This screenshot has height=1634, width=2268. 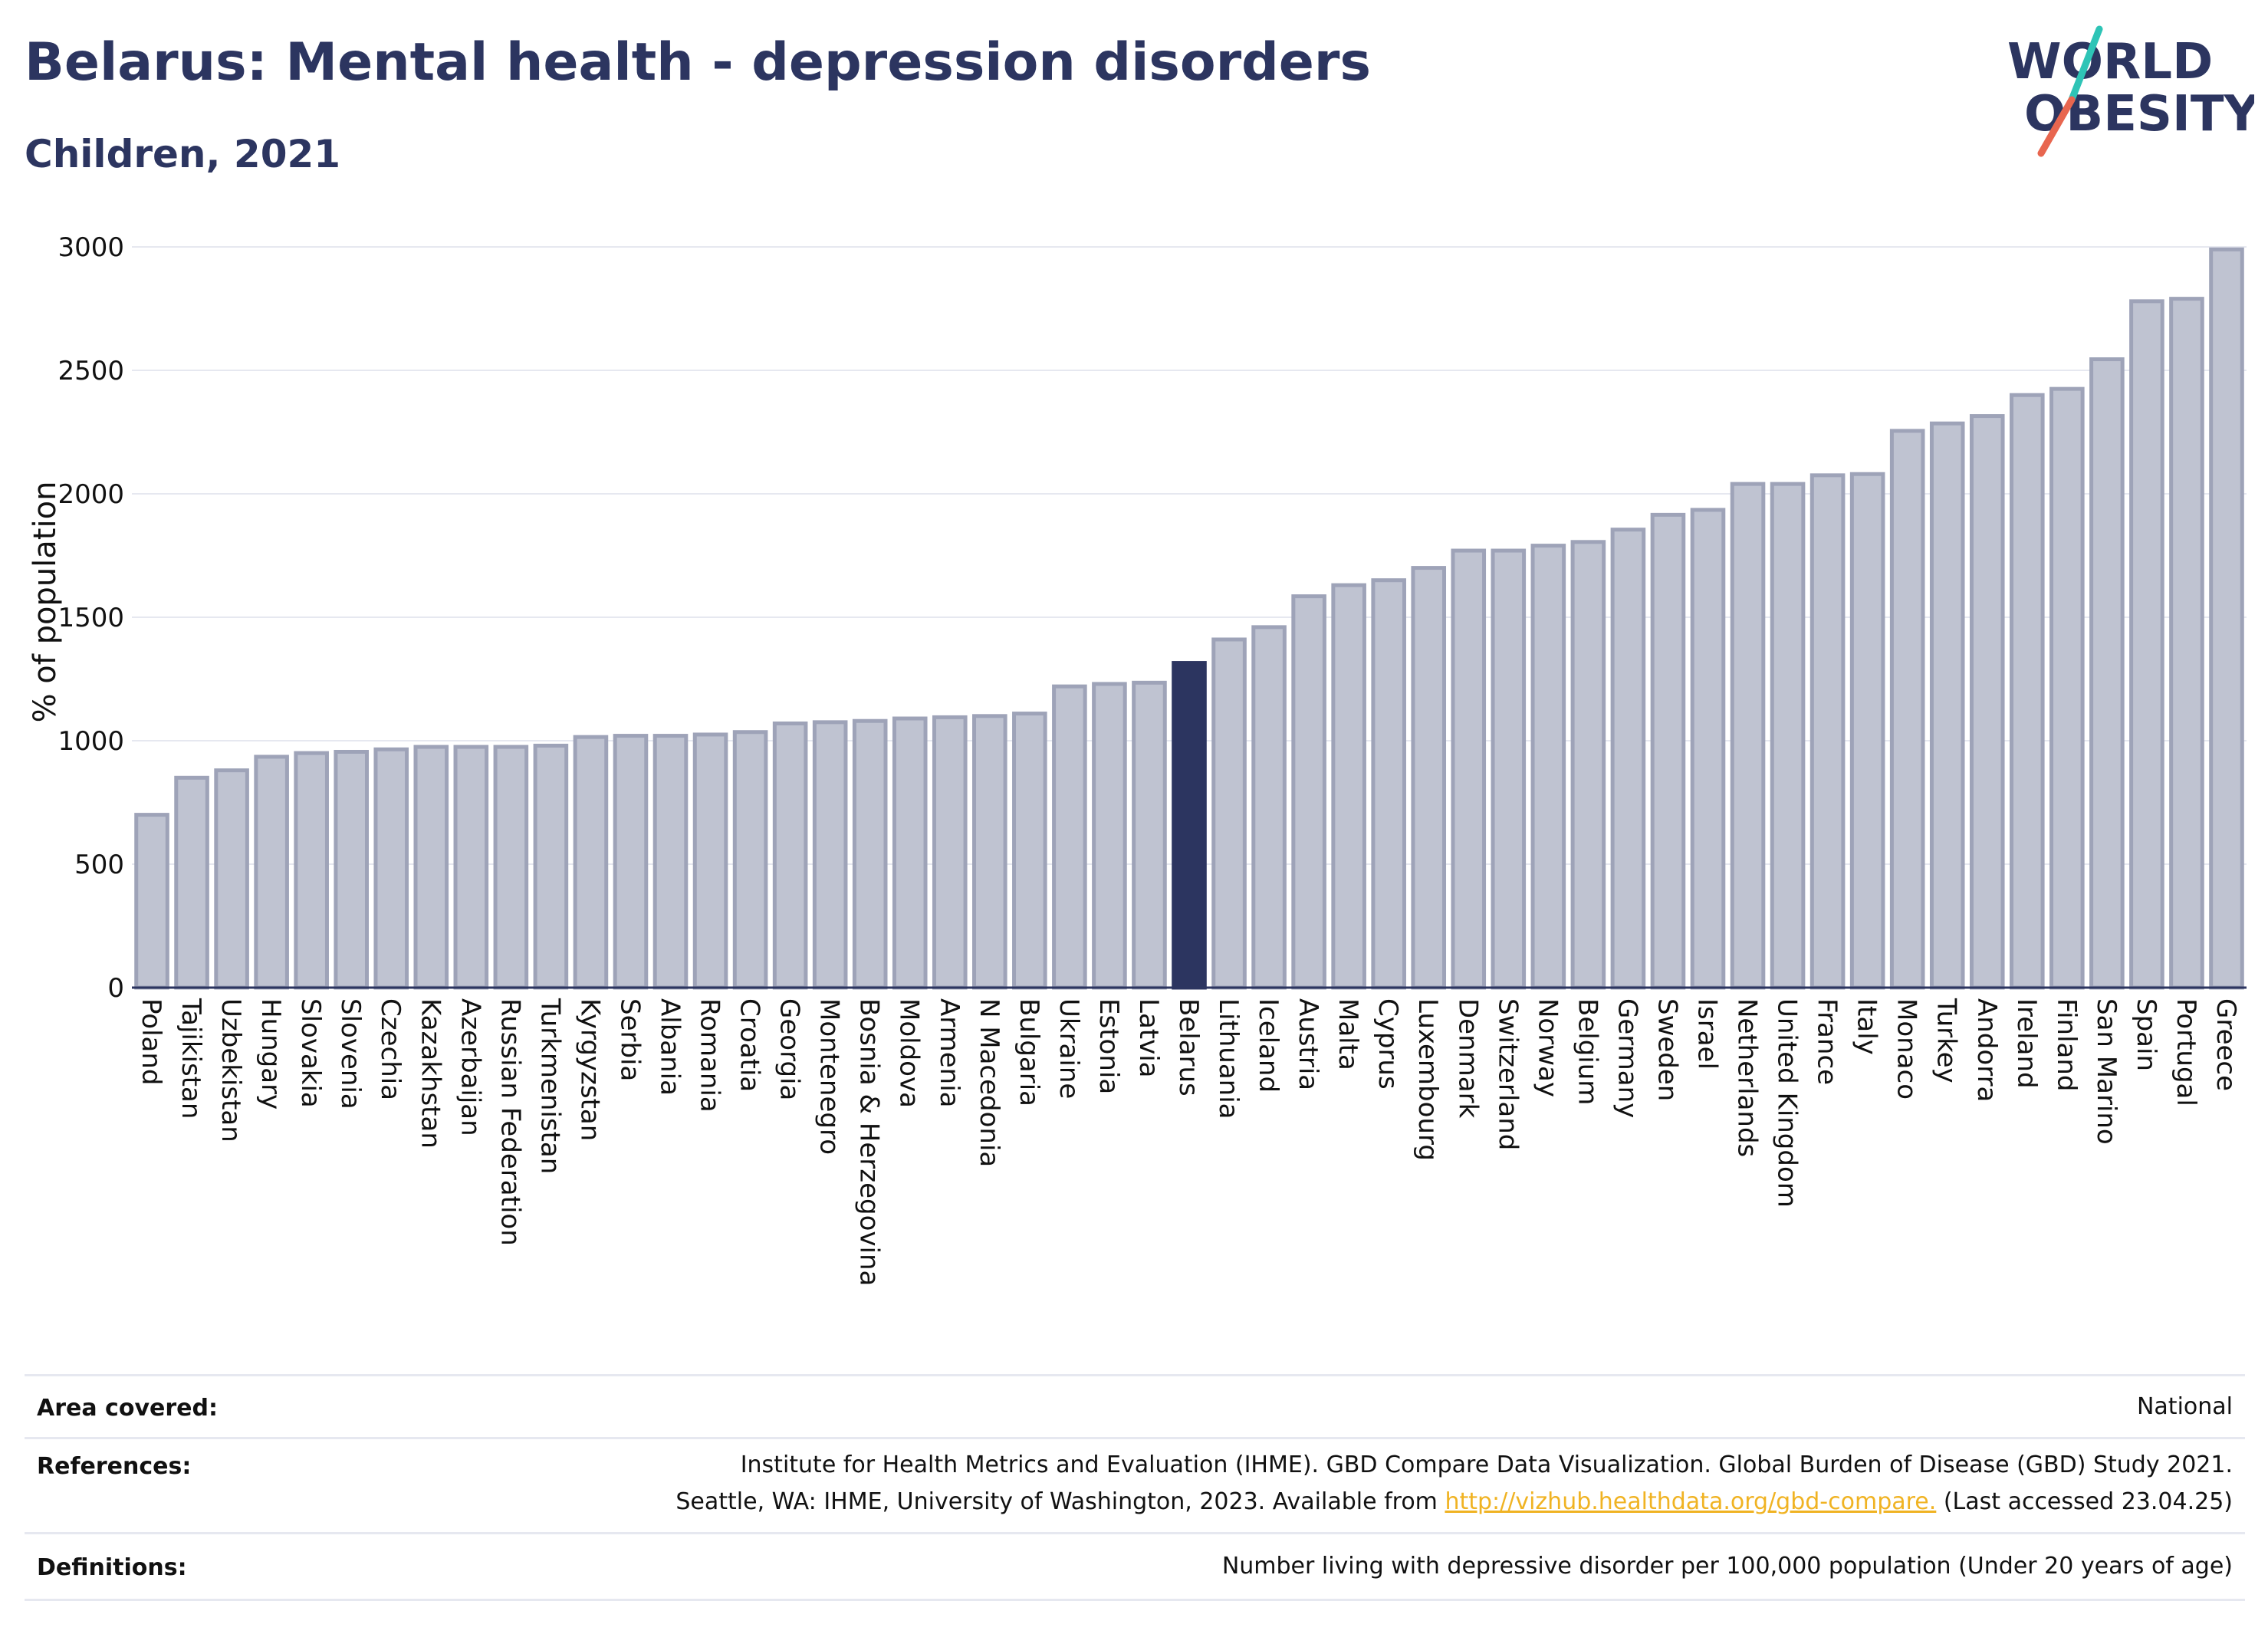 I want to click on y-tick-label: 1000, so click(x=91, y=742).